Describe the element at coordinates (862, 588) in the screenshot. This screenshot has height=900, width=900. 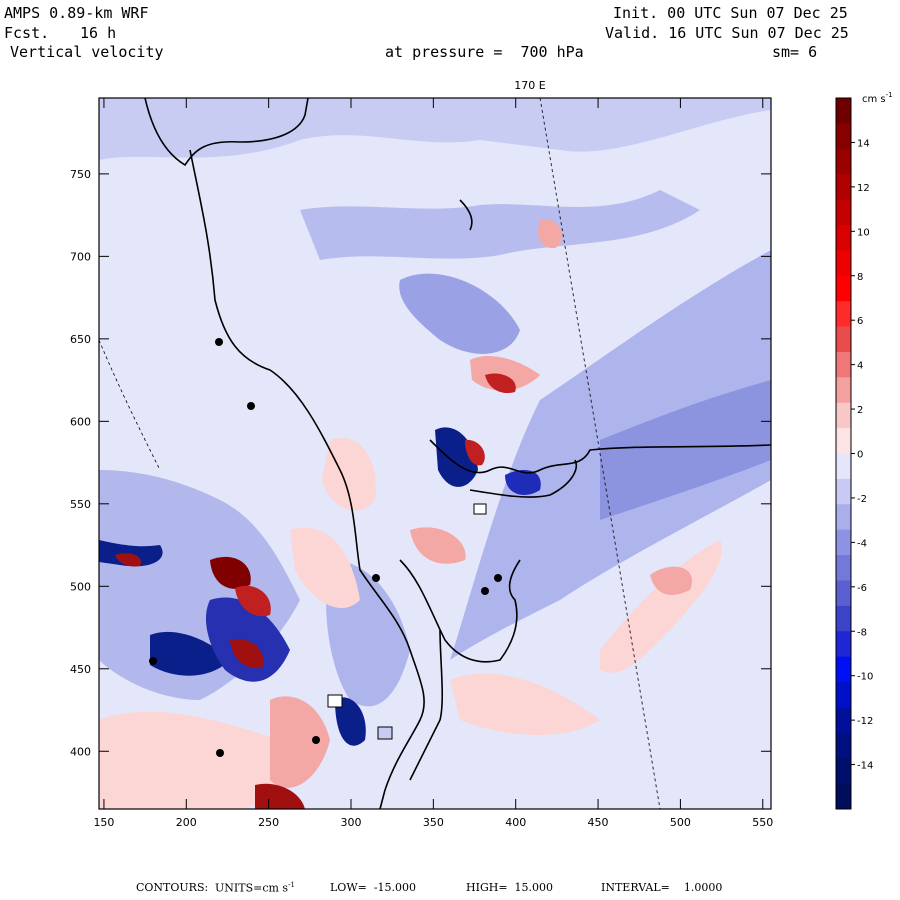
I see `colorbar-label: -6` at that location.